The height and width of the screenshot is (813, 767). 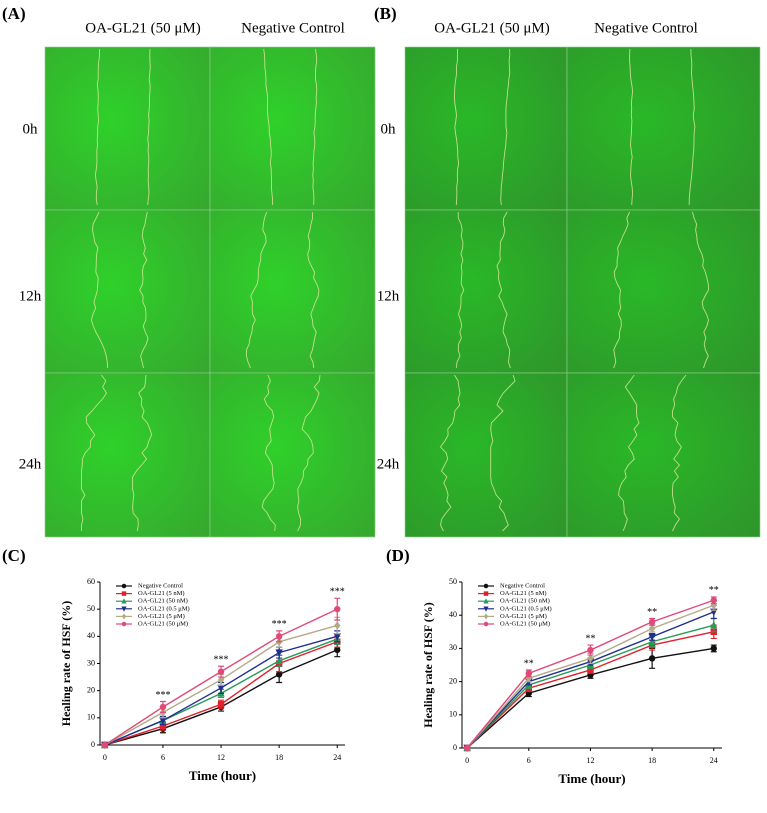 I want to click on panel-label: (A), so click(x=14, y=13).